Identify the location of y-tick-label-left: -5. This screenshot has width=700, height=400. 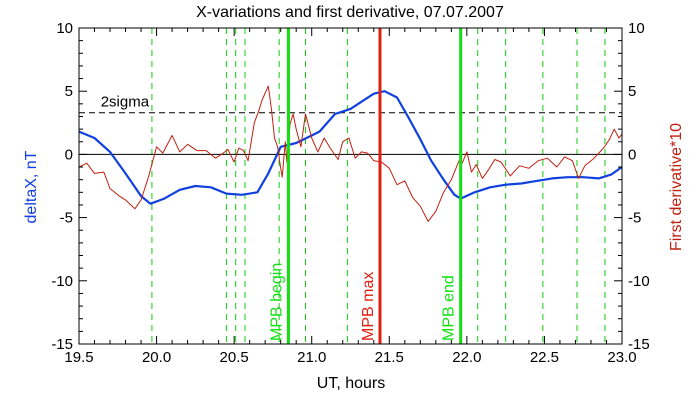
(66, 218).